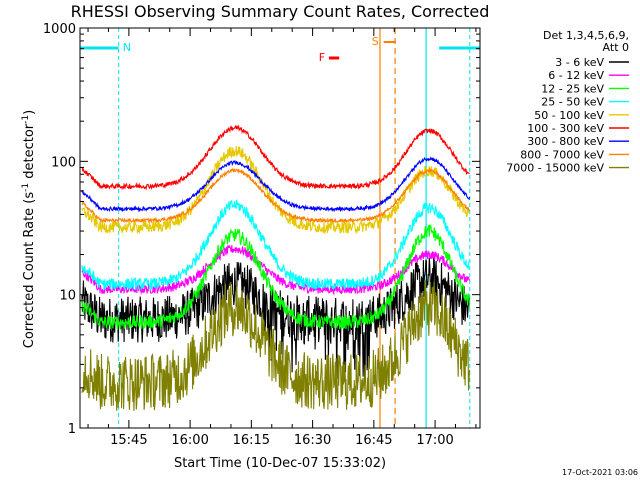 The height and width of the screenshot is (480, 640). What do you see at coordinates (434, 440) in the screenshot?
I see `x-tick-label: 17:00` at bounding box center [434, 440].